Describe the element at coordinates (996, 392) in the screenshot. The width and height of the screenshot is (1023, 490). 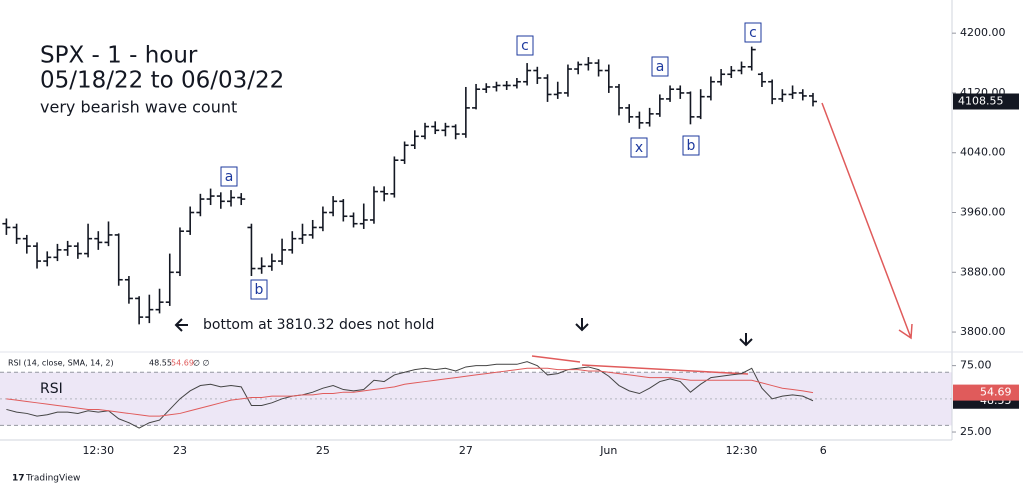
I see `value-label: 54.69` at that location.